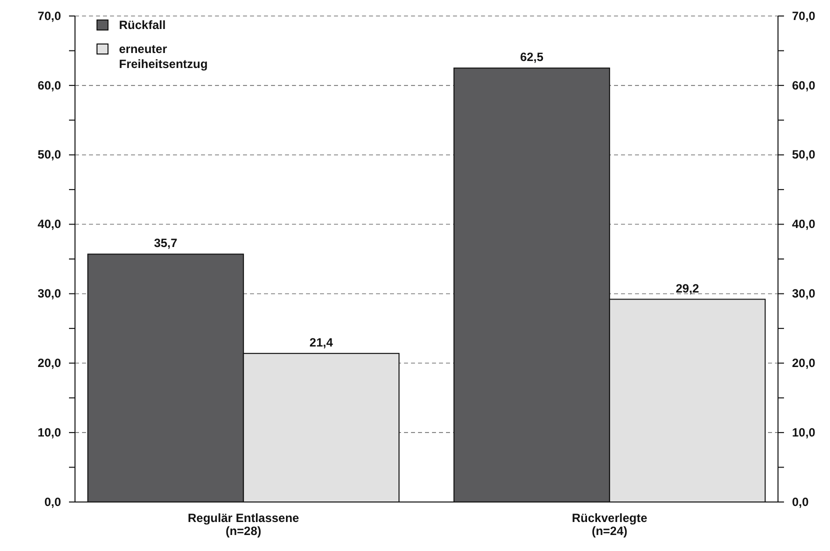  I want to click on y-tick-label: 50,0, so click(50, 155).